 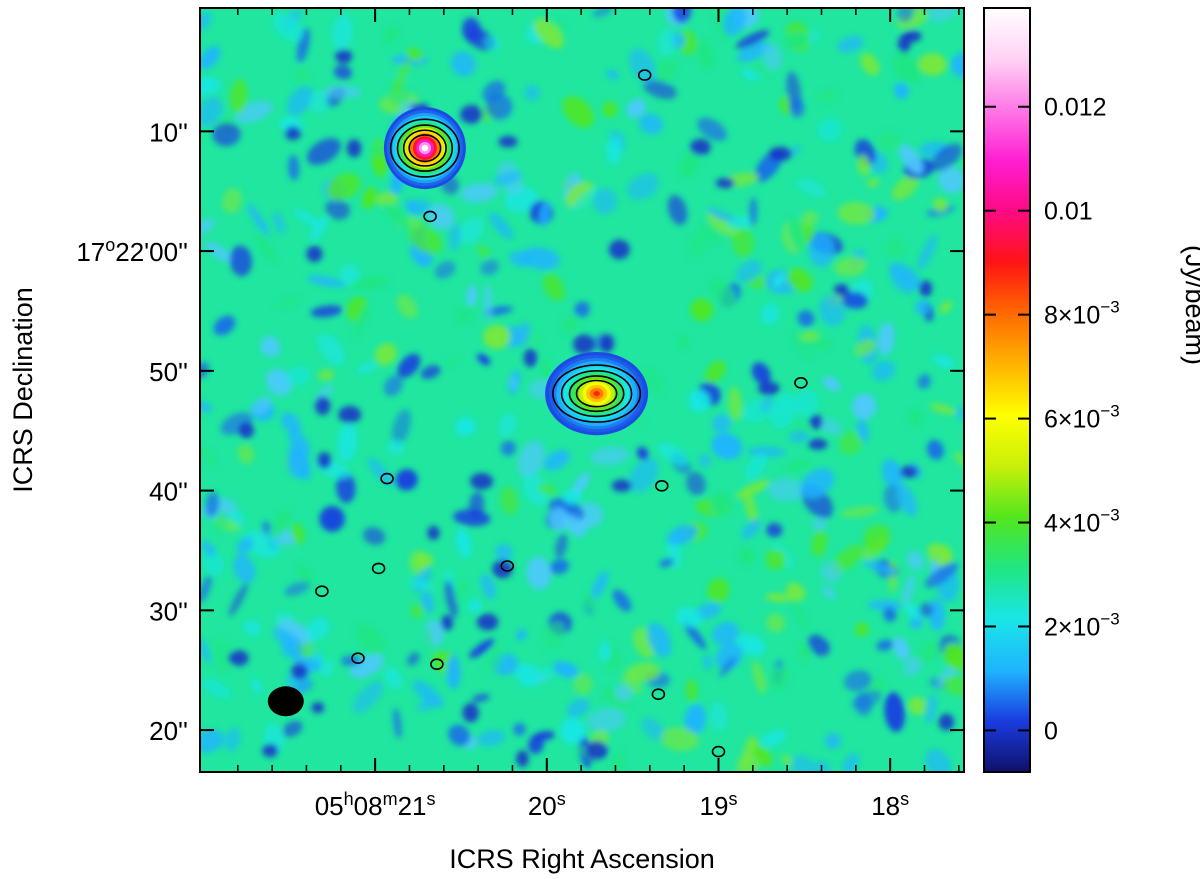 What do you see at coordinates (1082, 625) in the screenshot?
I see `colorbar-tick-label: 2×10⁻³` at bounding box center [1082, 625].